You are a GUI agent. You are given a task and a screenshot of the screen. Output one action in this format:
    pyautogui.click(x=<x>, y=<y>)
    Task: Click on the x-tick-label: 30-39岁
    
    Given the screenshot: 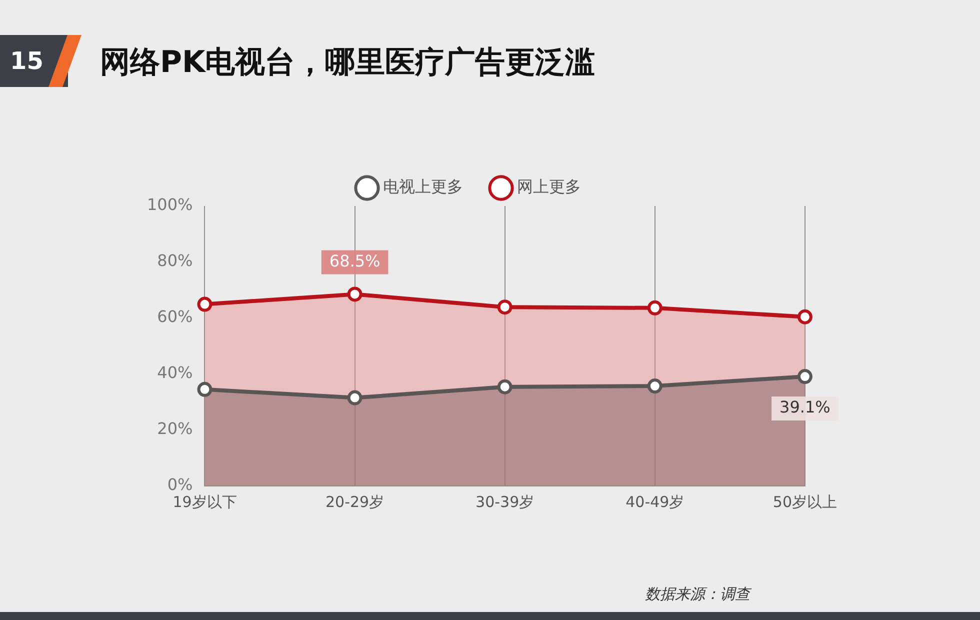 What is the action you would take?
    pyautogui.click(x=505, y=501)
    